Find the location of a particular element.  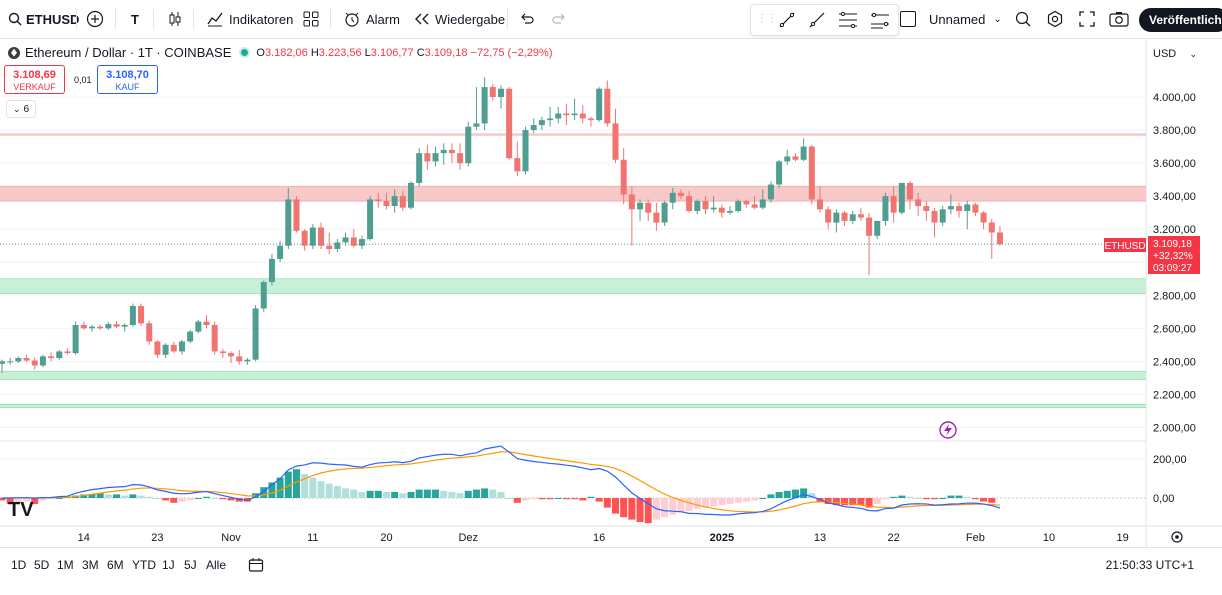

time-tick-label: 2025 is located at coordinates (722, 538).